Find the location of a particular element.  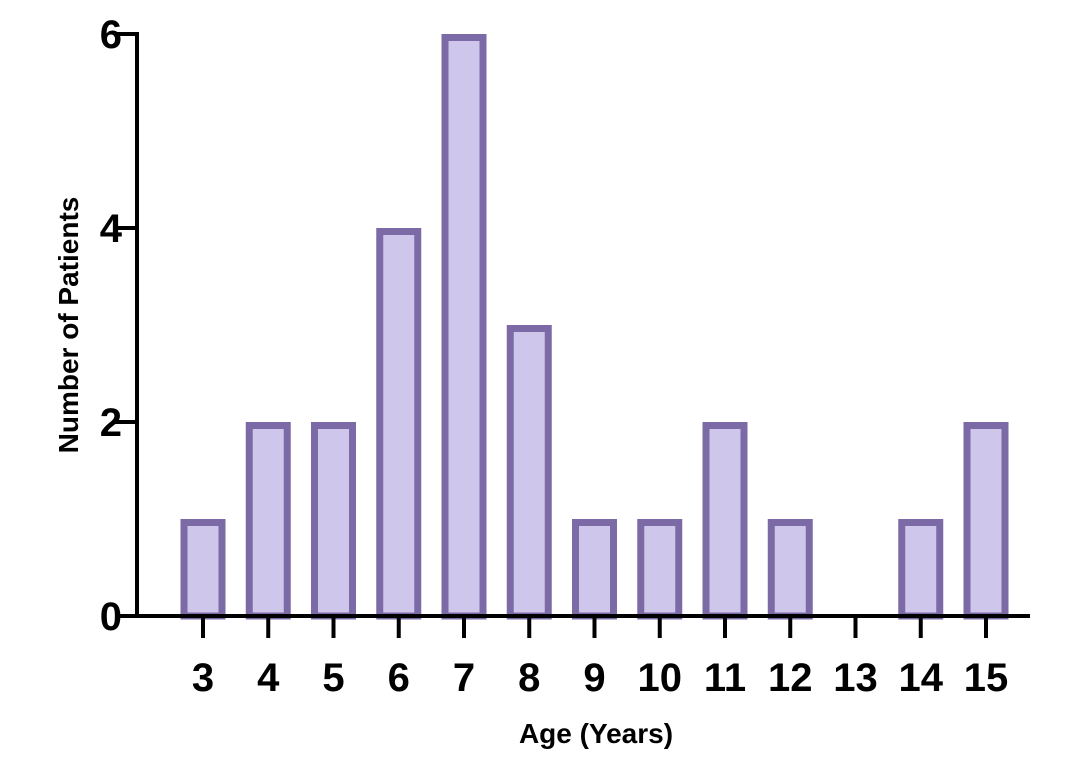

y-ticks: 0 2 4 6 is located at coordinates (118, 326).